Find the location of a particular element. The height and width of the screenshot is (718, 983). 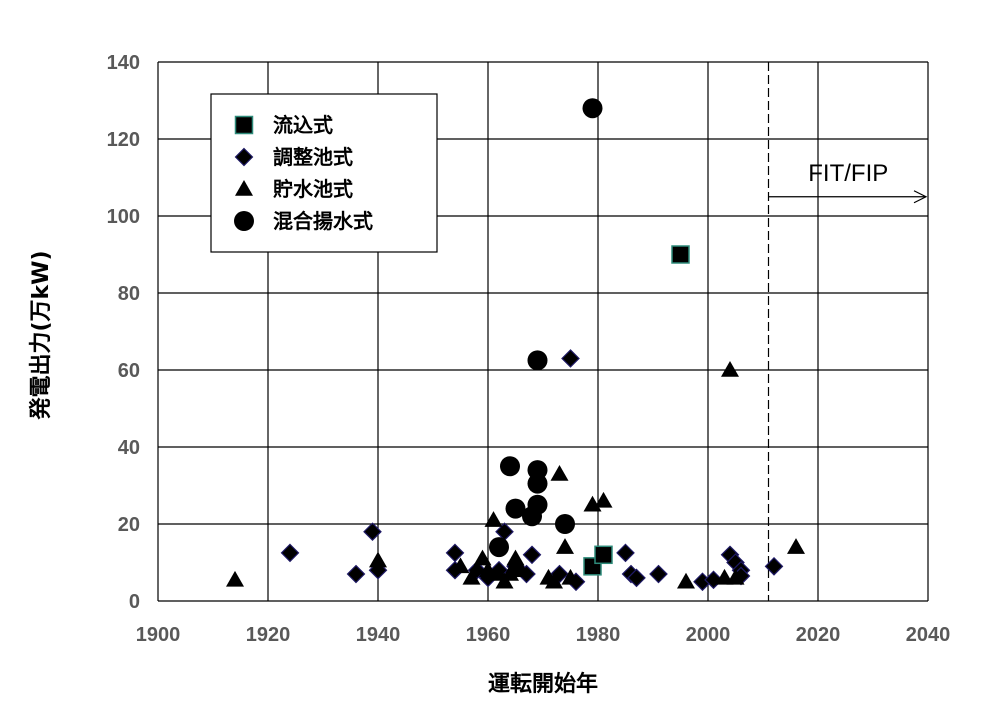

legend-marker-diamond is located at coordinates (244, 157).